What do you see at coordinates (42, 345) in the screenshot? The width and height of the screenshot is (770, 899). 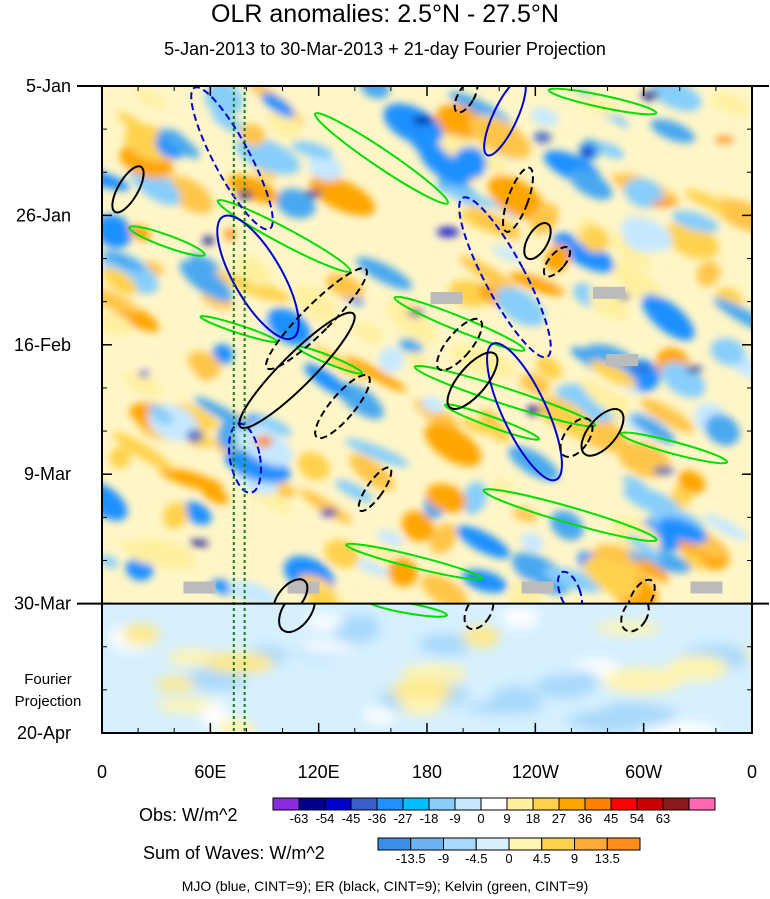 I see `y-tick-label: 16-Feb` at bounding box center [42, 345].